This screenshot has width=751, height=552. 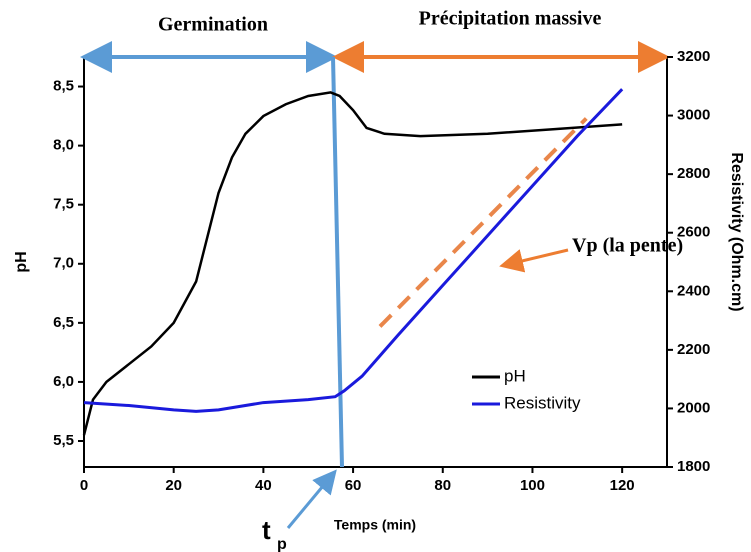 I want to click on y-tick-label: 7,0, so click(x=63, y=263).